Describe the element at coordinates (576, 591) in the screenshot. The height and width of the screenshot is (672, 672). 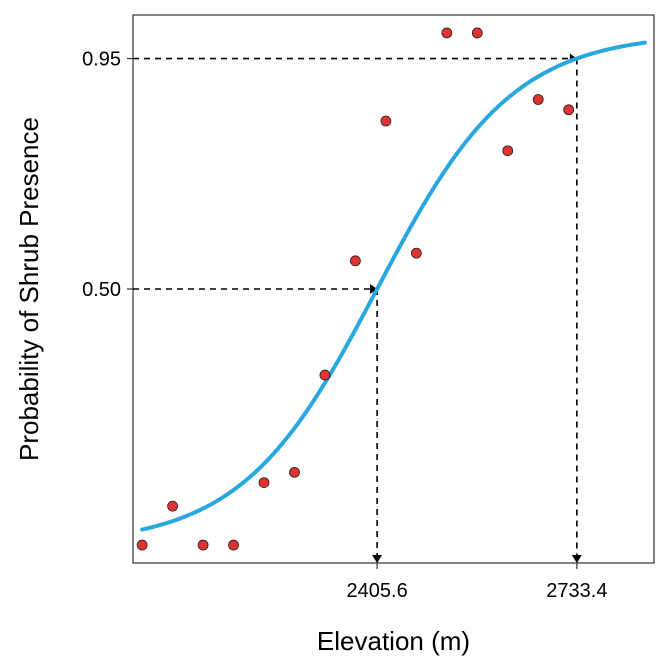
I see `x-tick-label-1: 2733.4` at that location.